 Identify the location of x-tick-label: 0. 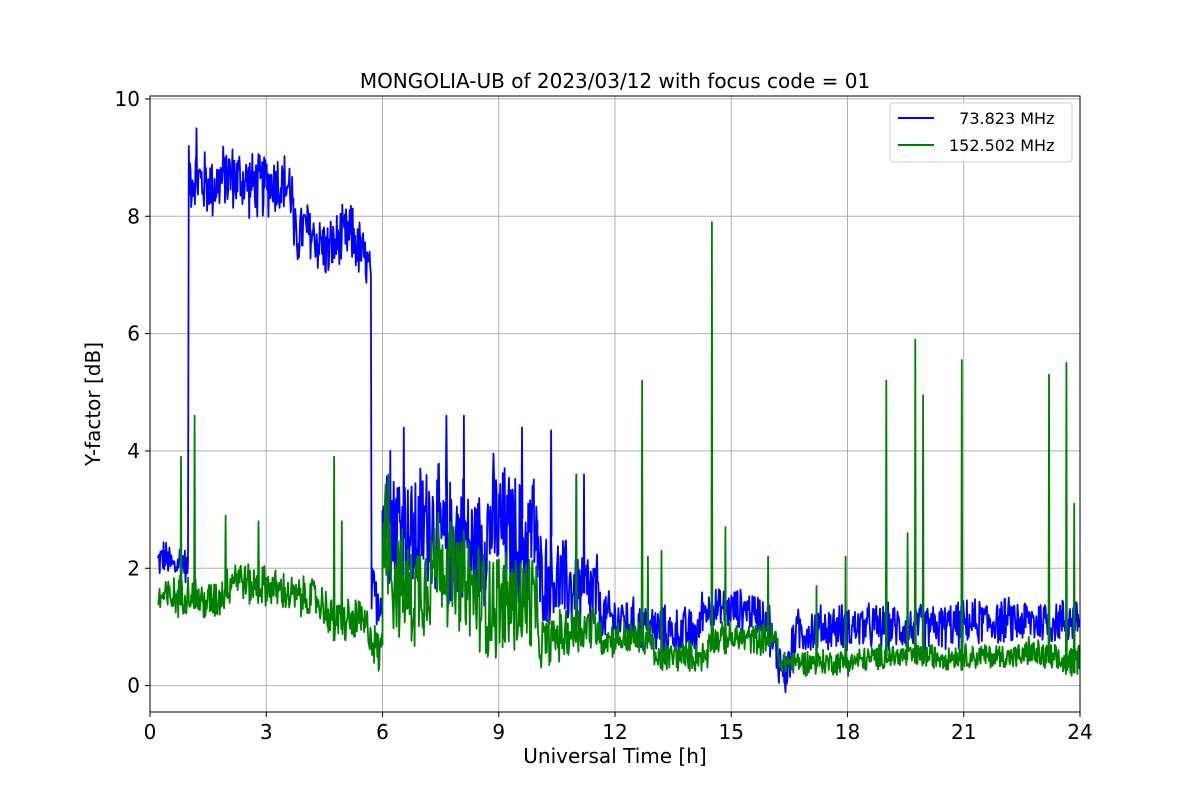
(150, 732).